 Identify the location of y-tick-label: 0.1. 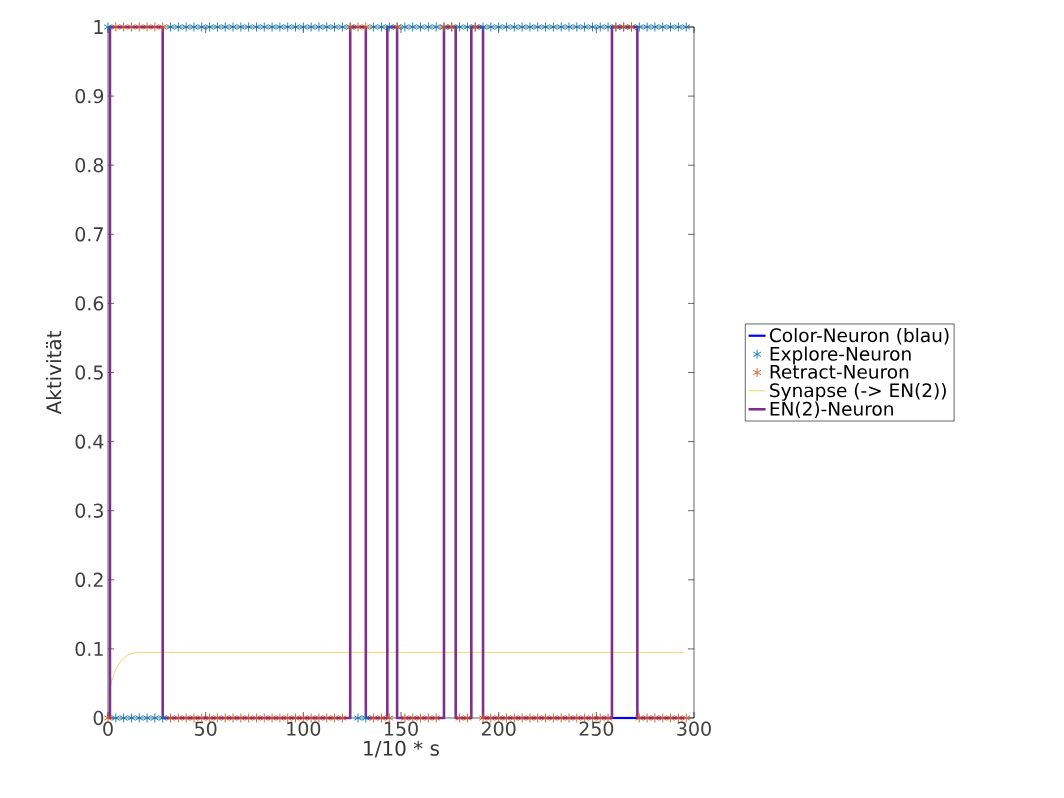
(89, 649).